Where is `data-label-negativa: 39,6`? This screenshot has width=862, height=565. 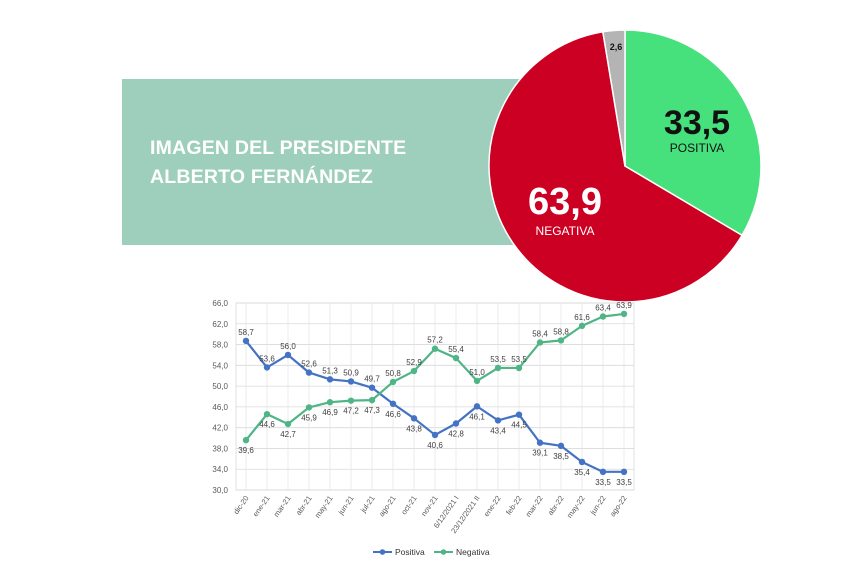
data-label-negativa: 39,6 is located at coordinates (246, 450).